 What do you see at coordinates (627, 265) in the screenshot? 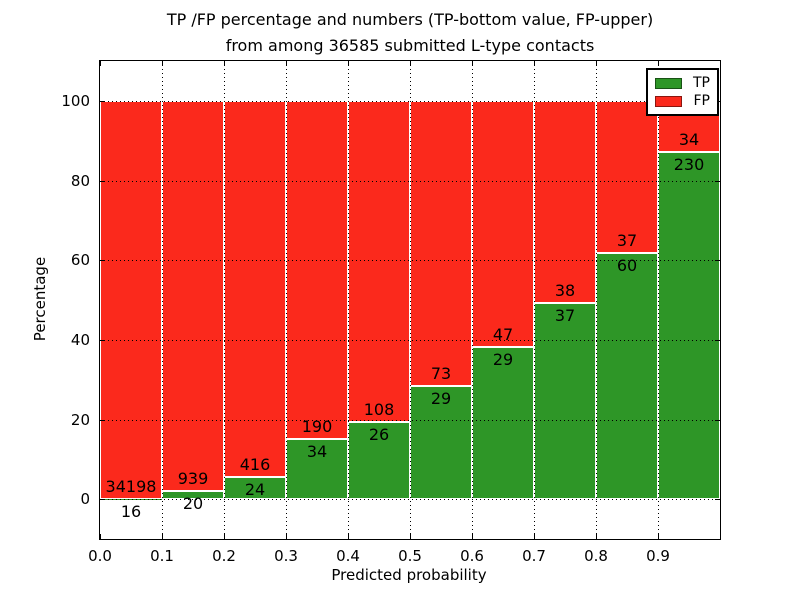
I see `bar-label-tp: 60` at bounding box center [627, 265].